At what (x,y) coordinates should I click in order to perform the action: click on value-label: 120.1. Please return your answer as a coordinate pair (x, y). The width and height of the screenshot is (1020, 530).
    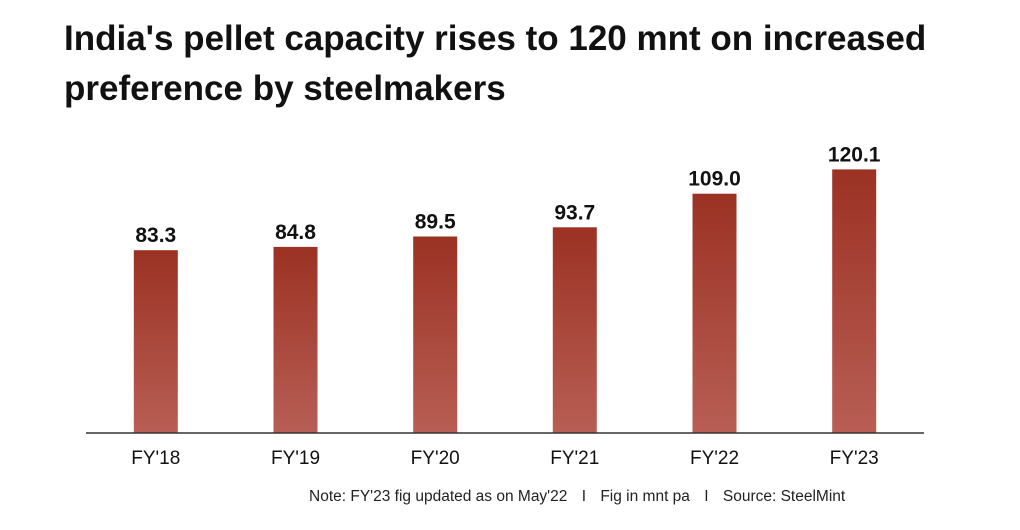
    Looking at the image, I should click on (854, 154).